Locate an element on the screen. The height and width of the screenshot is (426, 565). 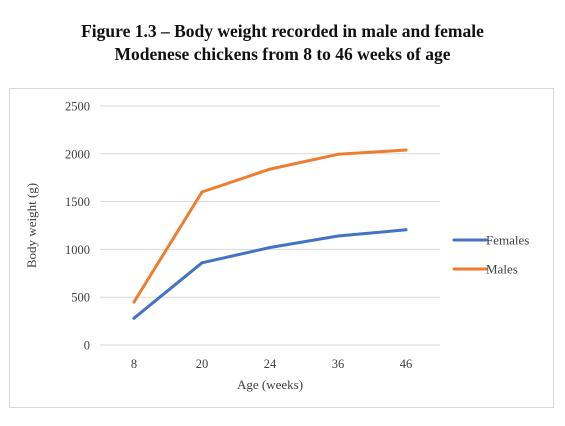
x-axis-ticks: 8 20 24 36 46 is located at coordinates (271, 364).